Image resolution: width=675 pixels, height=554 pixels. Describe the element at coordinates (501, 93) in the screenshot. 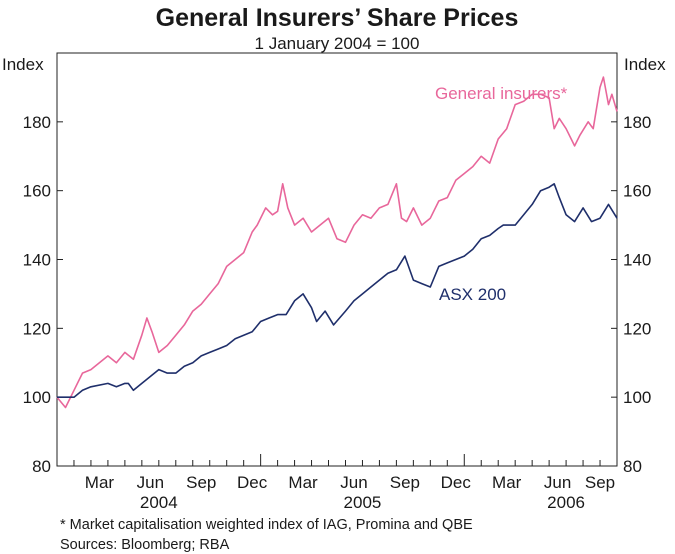

I see `legend-general-insurers: General insurers*` at that location.